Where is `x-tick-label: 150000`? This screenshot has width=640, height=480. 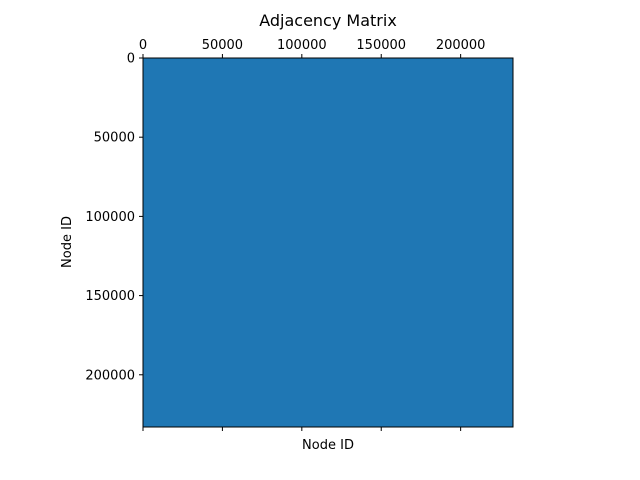 x-tick-label: 150000 is located at coordinates (381, 45).